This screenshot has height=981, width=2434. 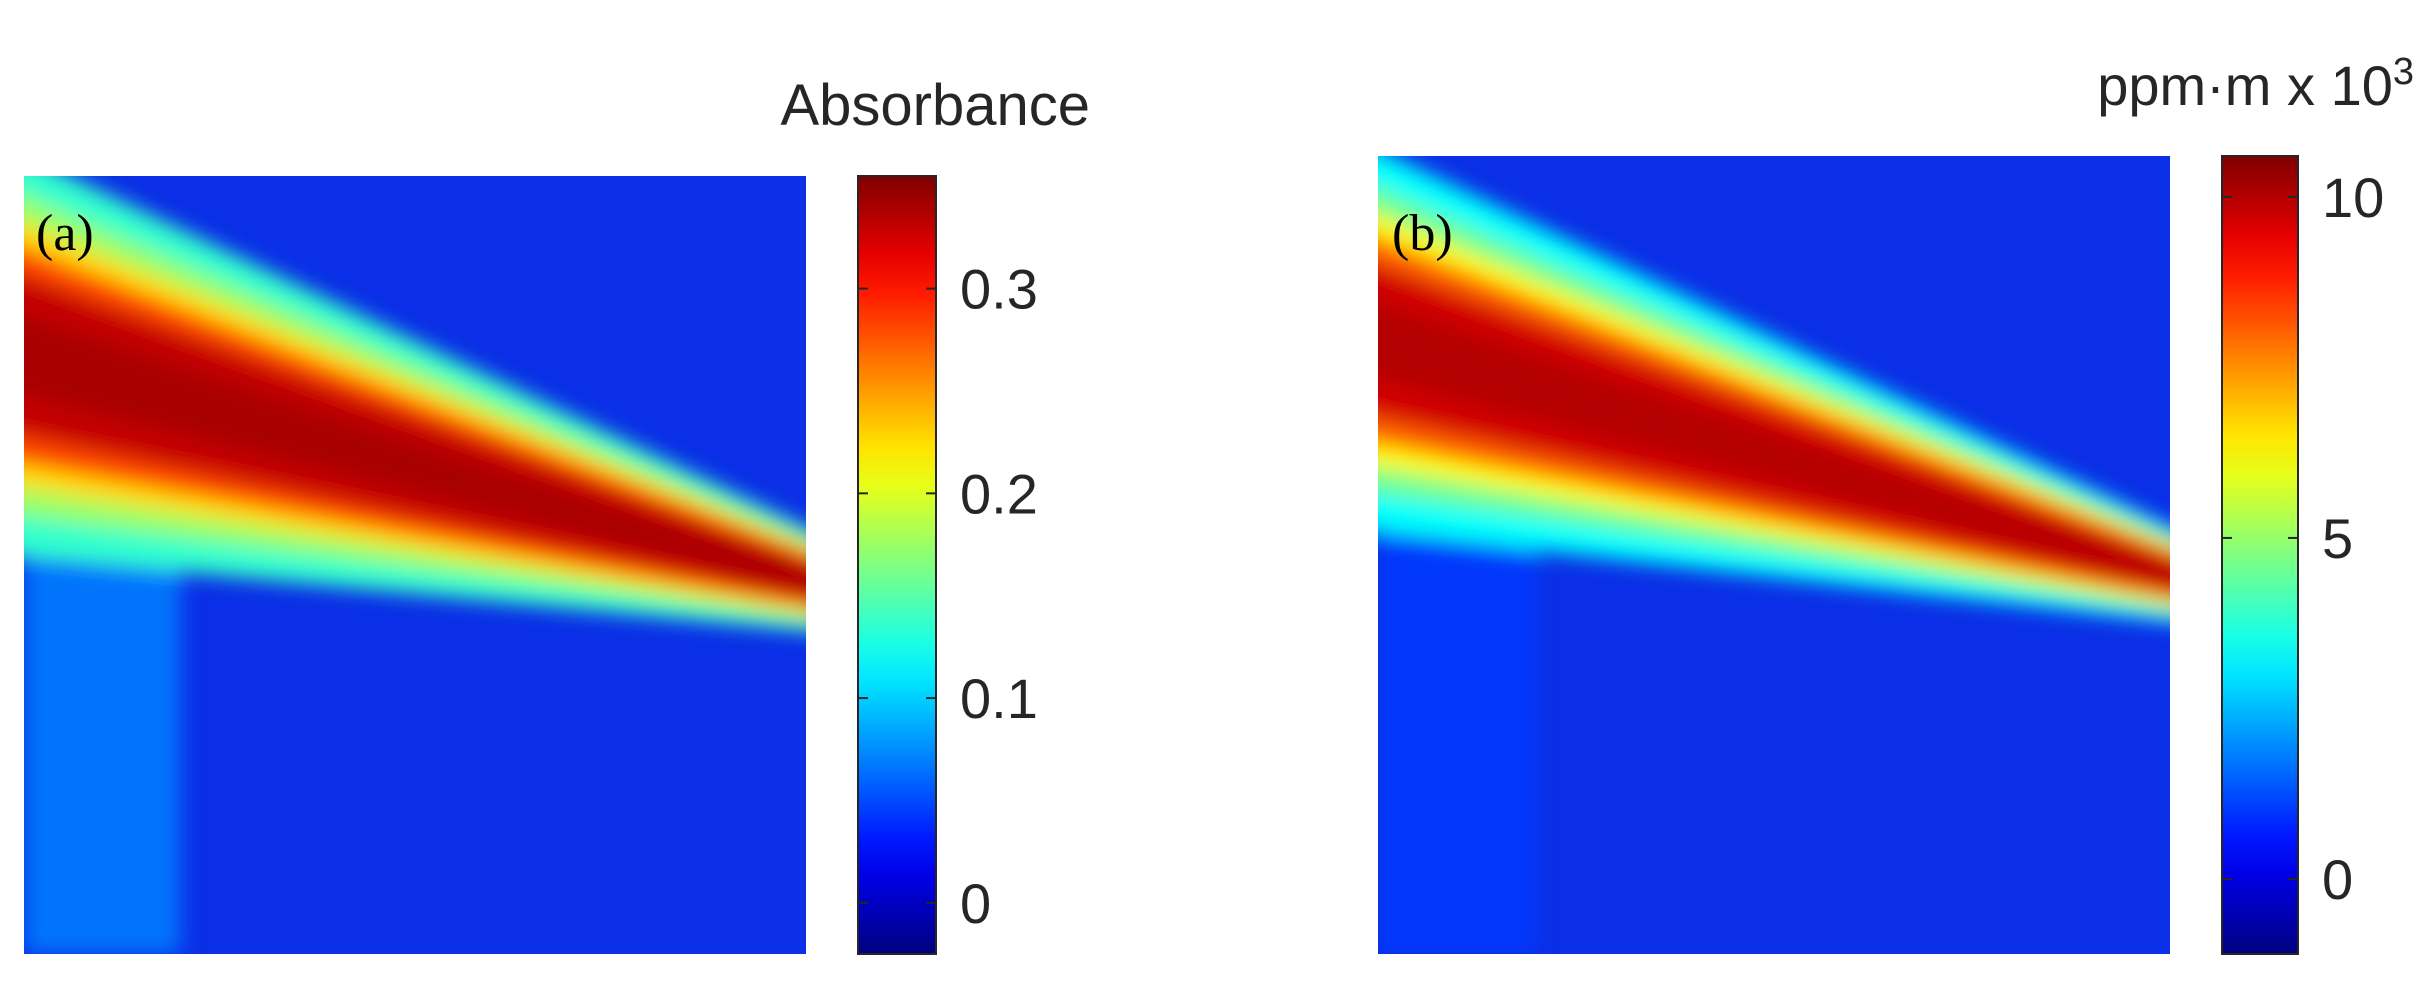 What do you see at coordinates (935, 105) in the screenshot?
I see `colorbar-a-title: Absorbance` at bounding box center [935, 105].